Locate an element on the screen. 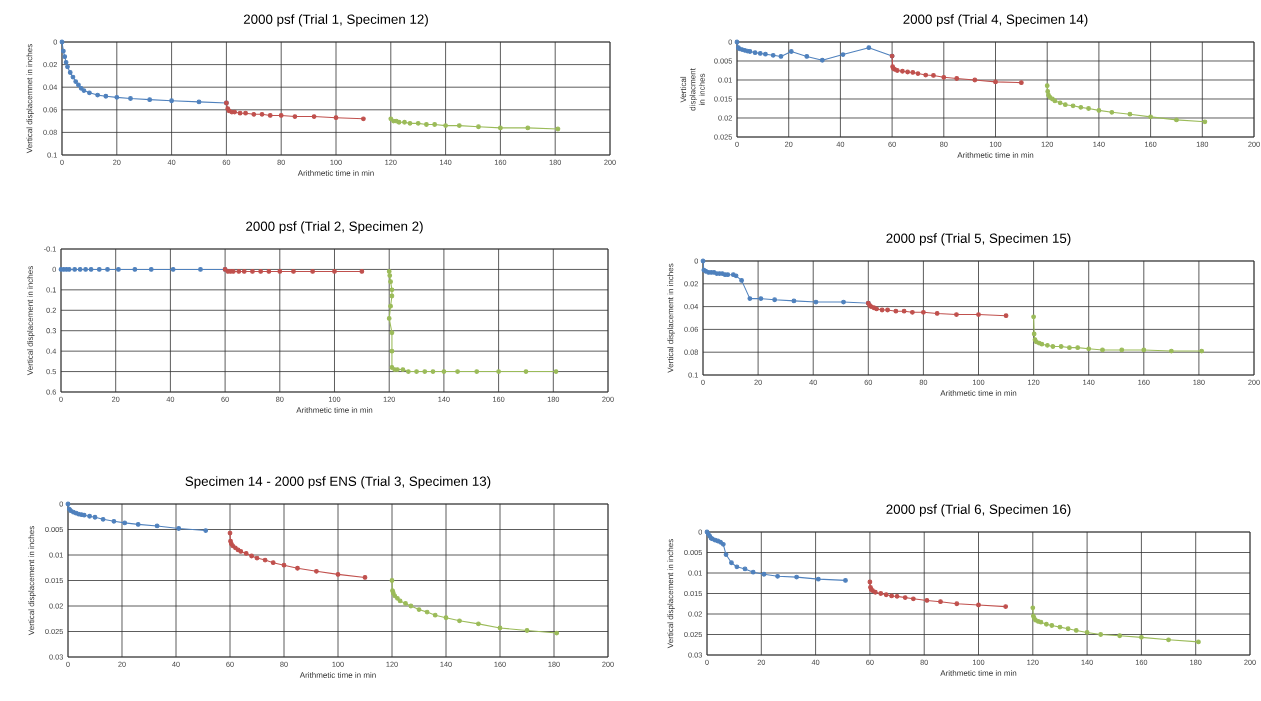 The height and width of the screenshot is (701, 1261). chart-title: Specimen 14 - 2000 psf ENS (Trial 3, Specimen 13) is located at coordinates (338, 482).